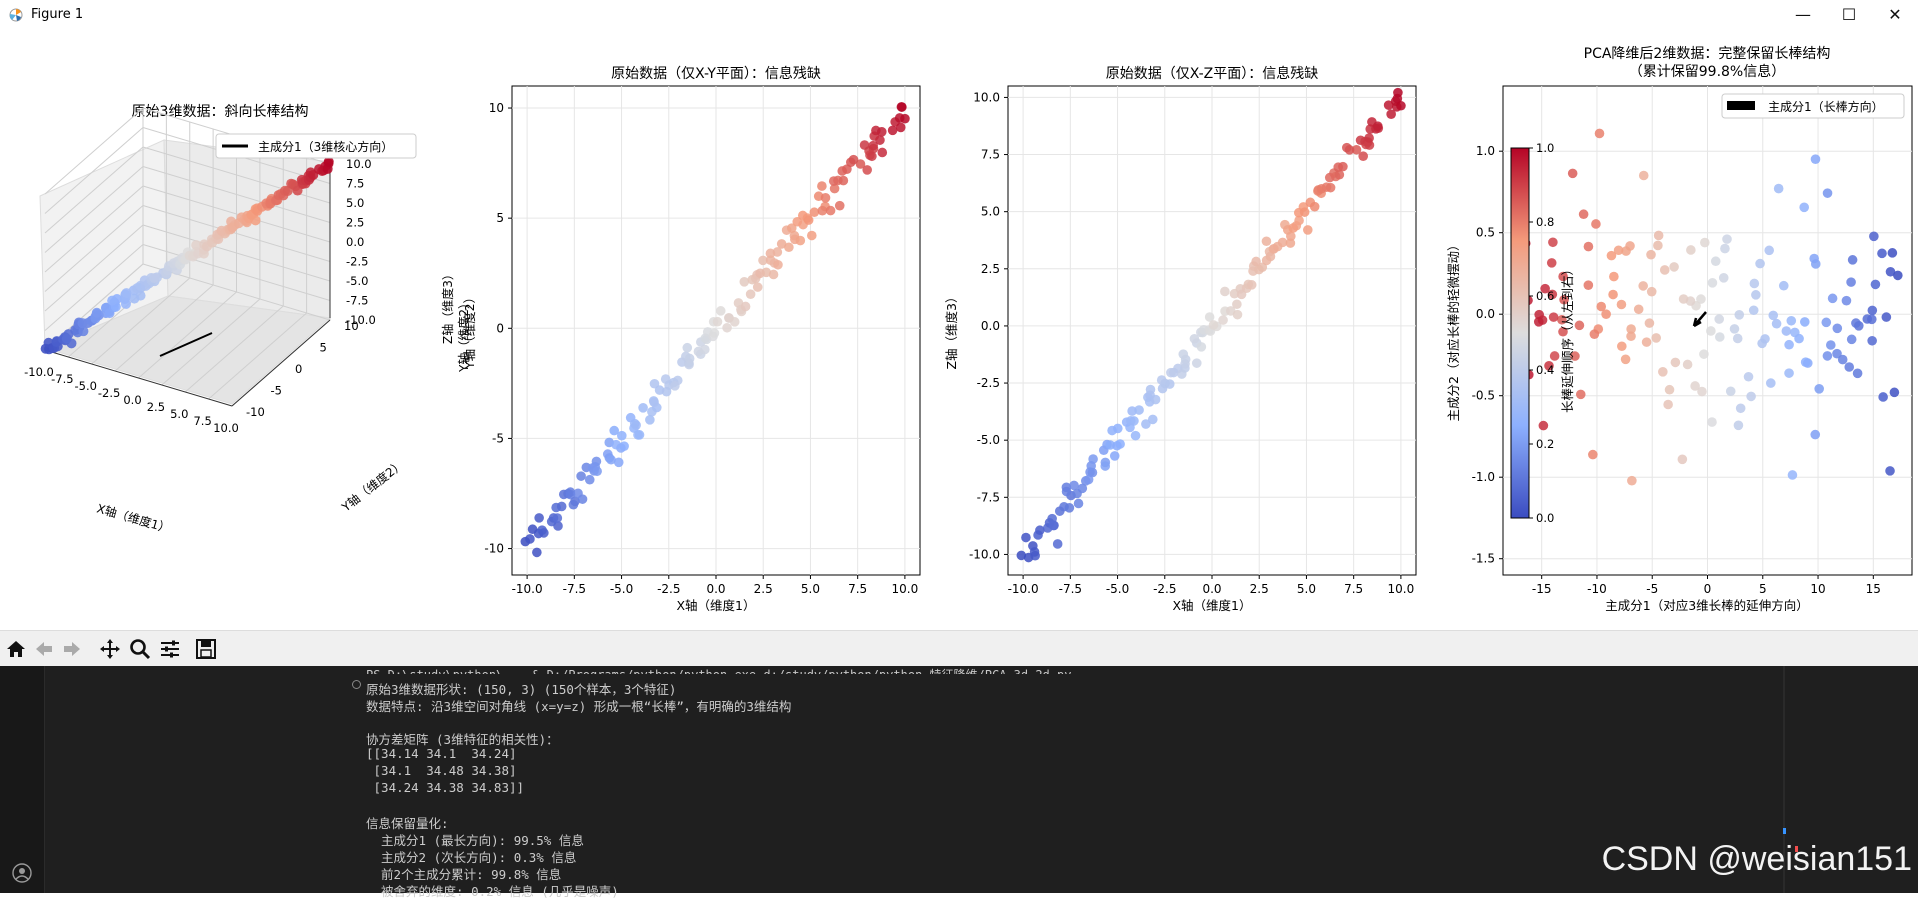 The image size is (1918, 900). I want to click on colorbar-tick-label: 0.4, so click(1545, 370).